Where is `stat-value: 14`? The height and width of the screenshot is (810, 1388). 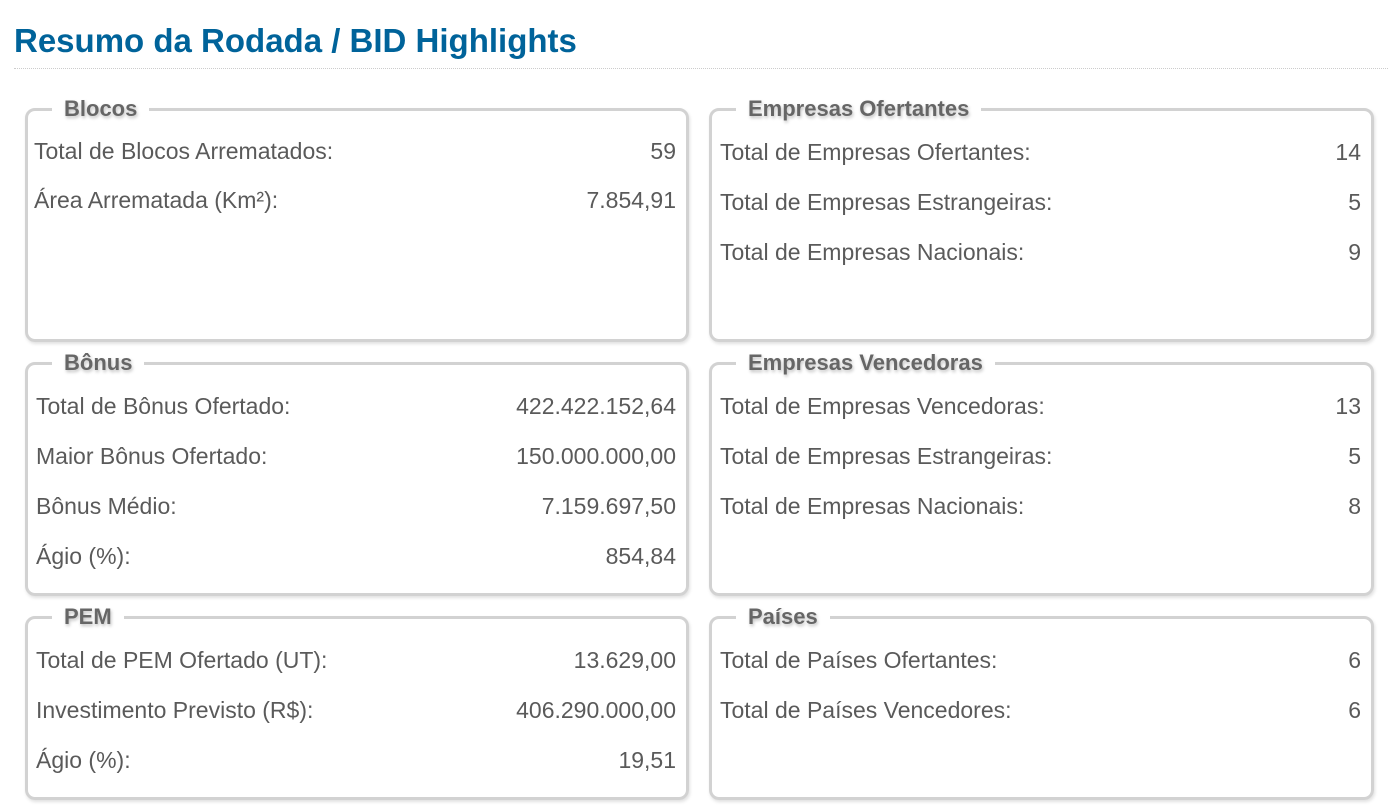 stat-value: 14 is located at coordinates (1348, 152).